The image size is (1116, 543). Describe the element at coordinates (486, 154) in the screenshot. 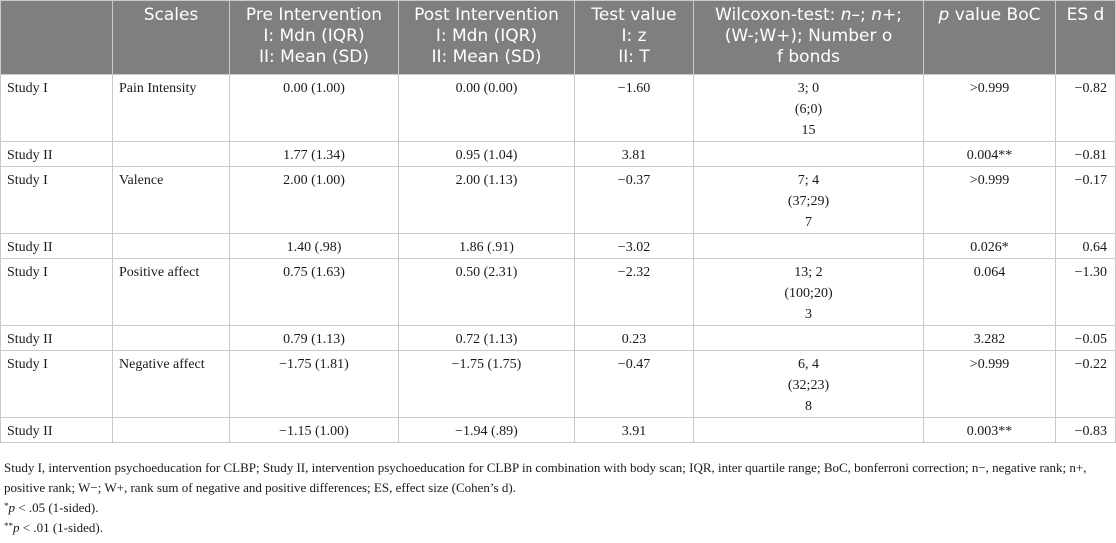

I see `post-cell: 0.95 (1.04)` at that location.